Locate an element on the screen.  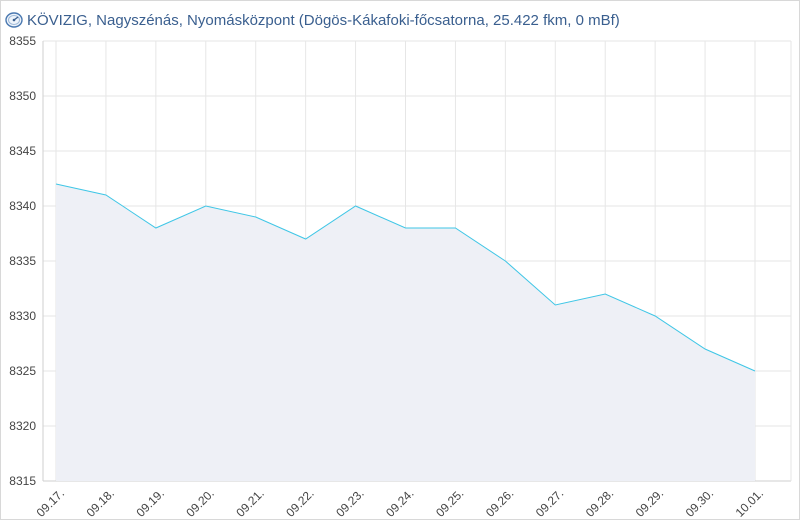
x-tick-label: 09.27. is located at coordinates (549, 502).